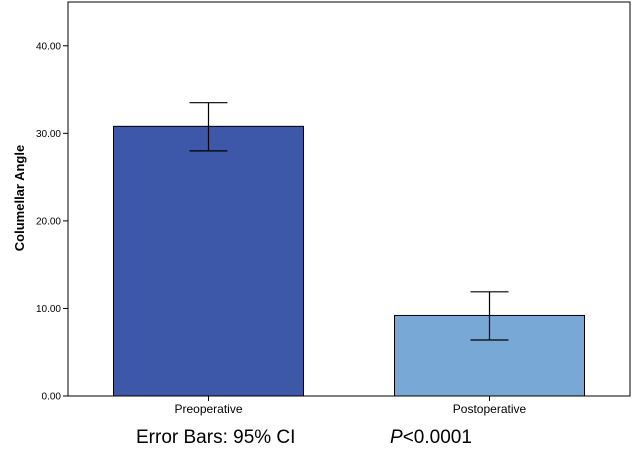 The image size is (639, 452). Describe the element at coordinates (396, 437) in the screenshot. I see `p-value-letter: P` at that location.